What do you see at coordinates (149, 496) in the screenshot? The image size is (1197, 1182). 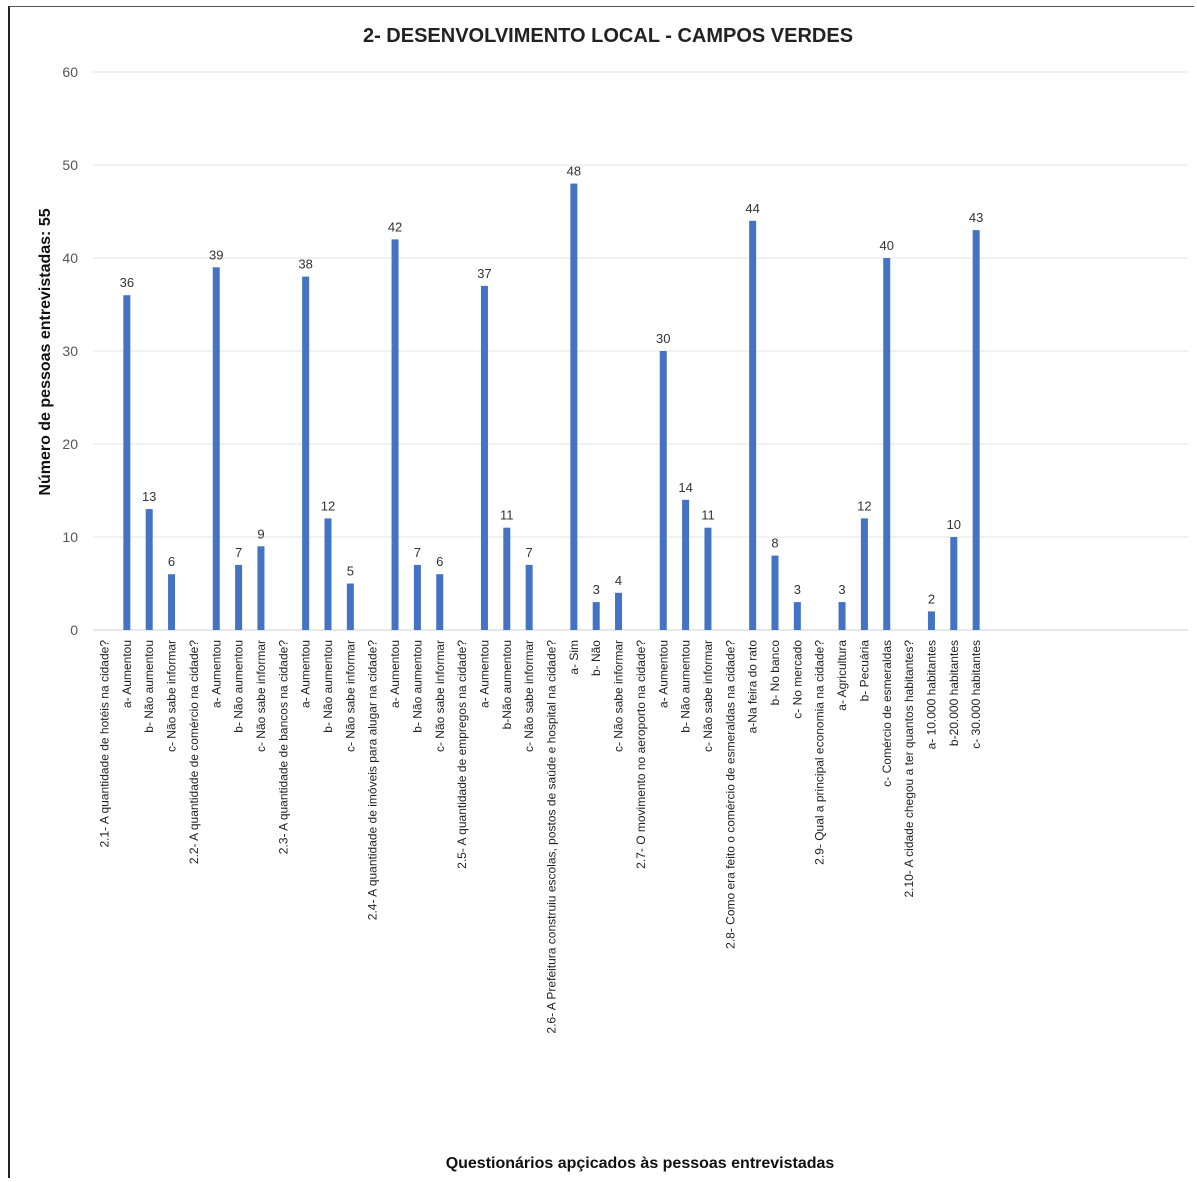 I see `data-label: 13` at bounding box center [149, 496].